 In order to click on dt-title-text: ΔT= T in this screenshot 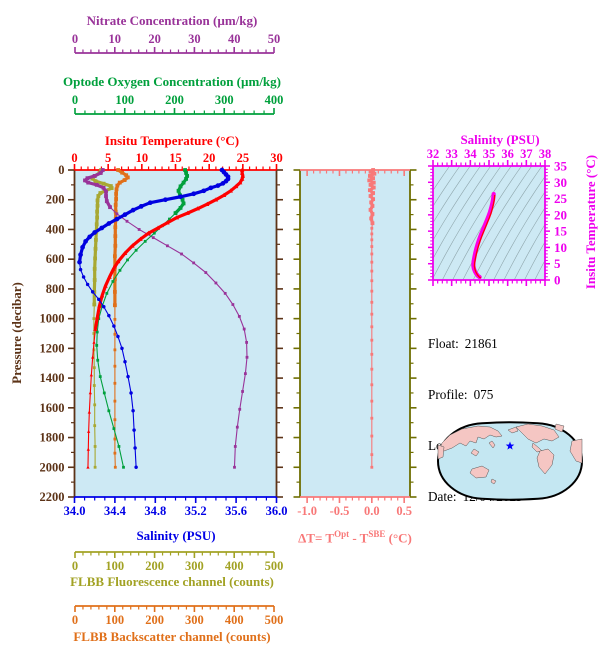, I will do `click(316, 538)`.